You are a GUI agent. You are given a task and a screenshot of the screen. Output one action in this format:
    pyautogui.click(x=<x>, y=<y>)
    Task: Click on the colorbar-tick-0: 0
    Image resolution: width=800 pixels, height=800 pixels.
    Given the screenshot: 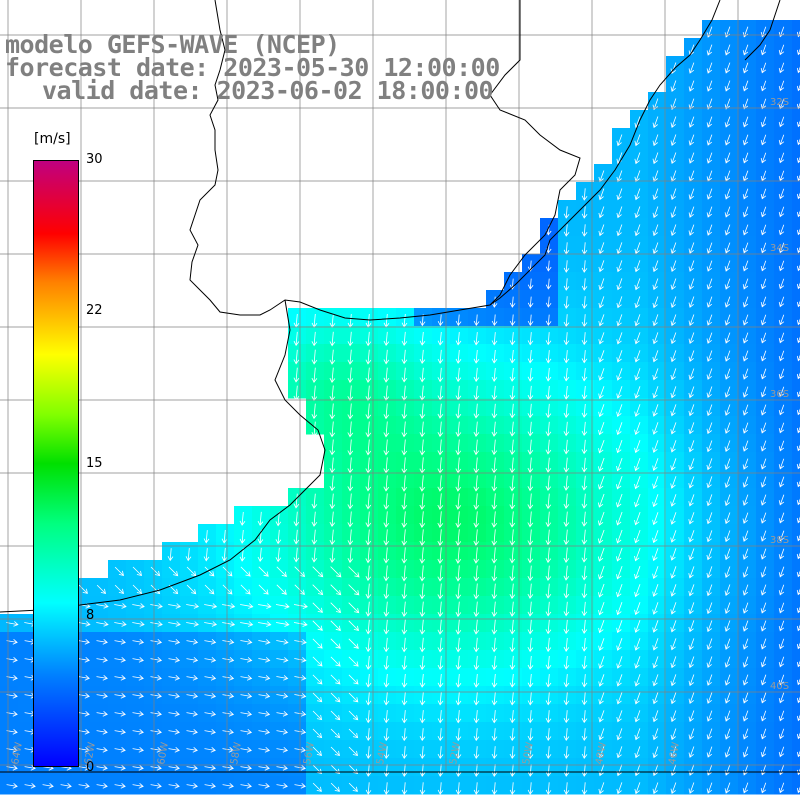 What is the action you would take?
    pyautogui.click(x=90, y=767)
    